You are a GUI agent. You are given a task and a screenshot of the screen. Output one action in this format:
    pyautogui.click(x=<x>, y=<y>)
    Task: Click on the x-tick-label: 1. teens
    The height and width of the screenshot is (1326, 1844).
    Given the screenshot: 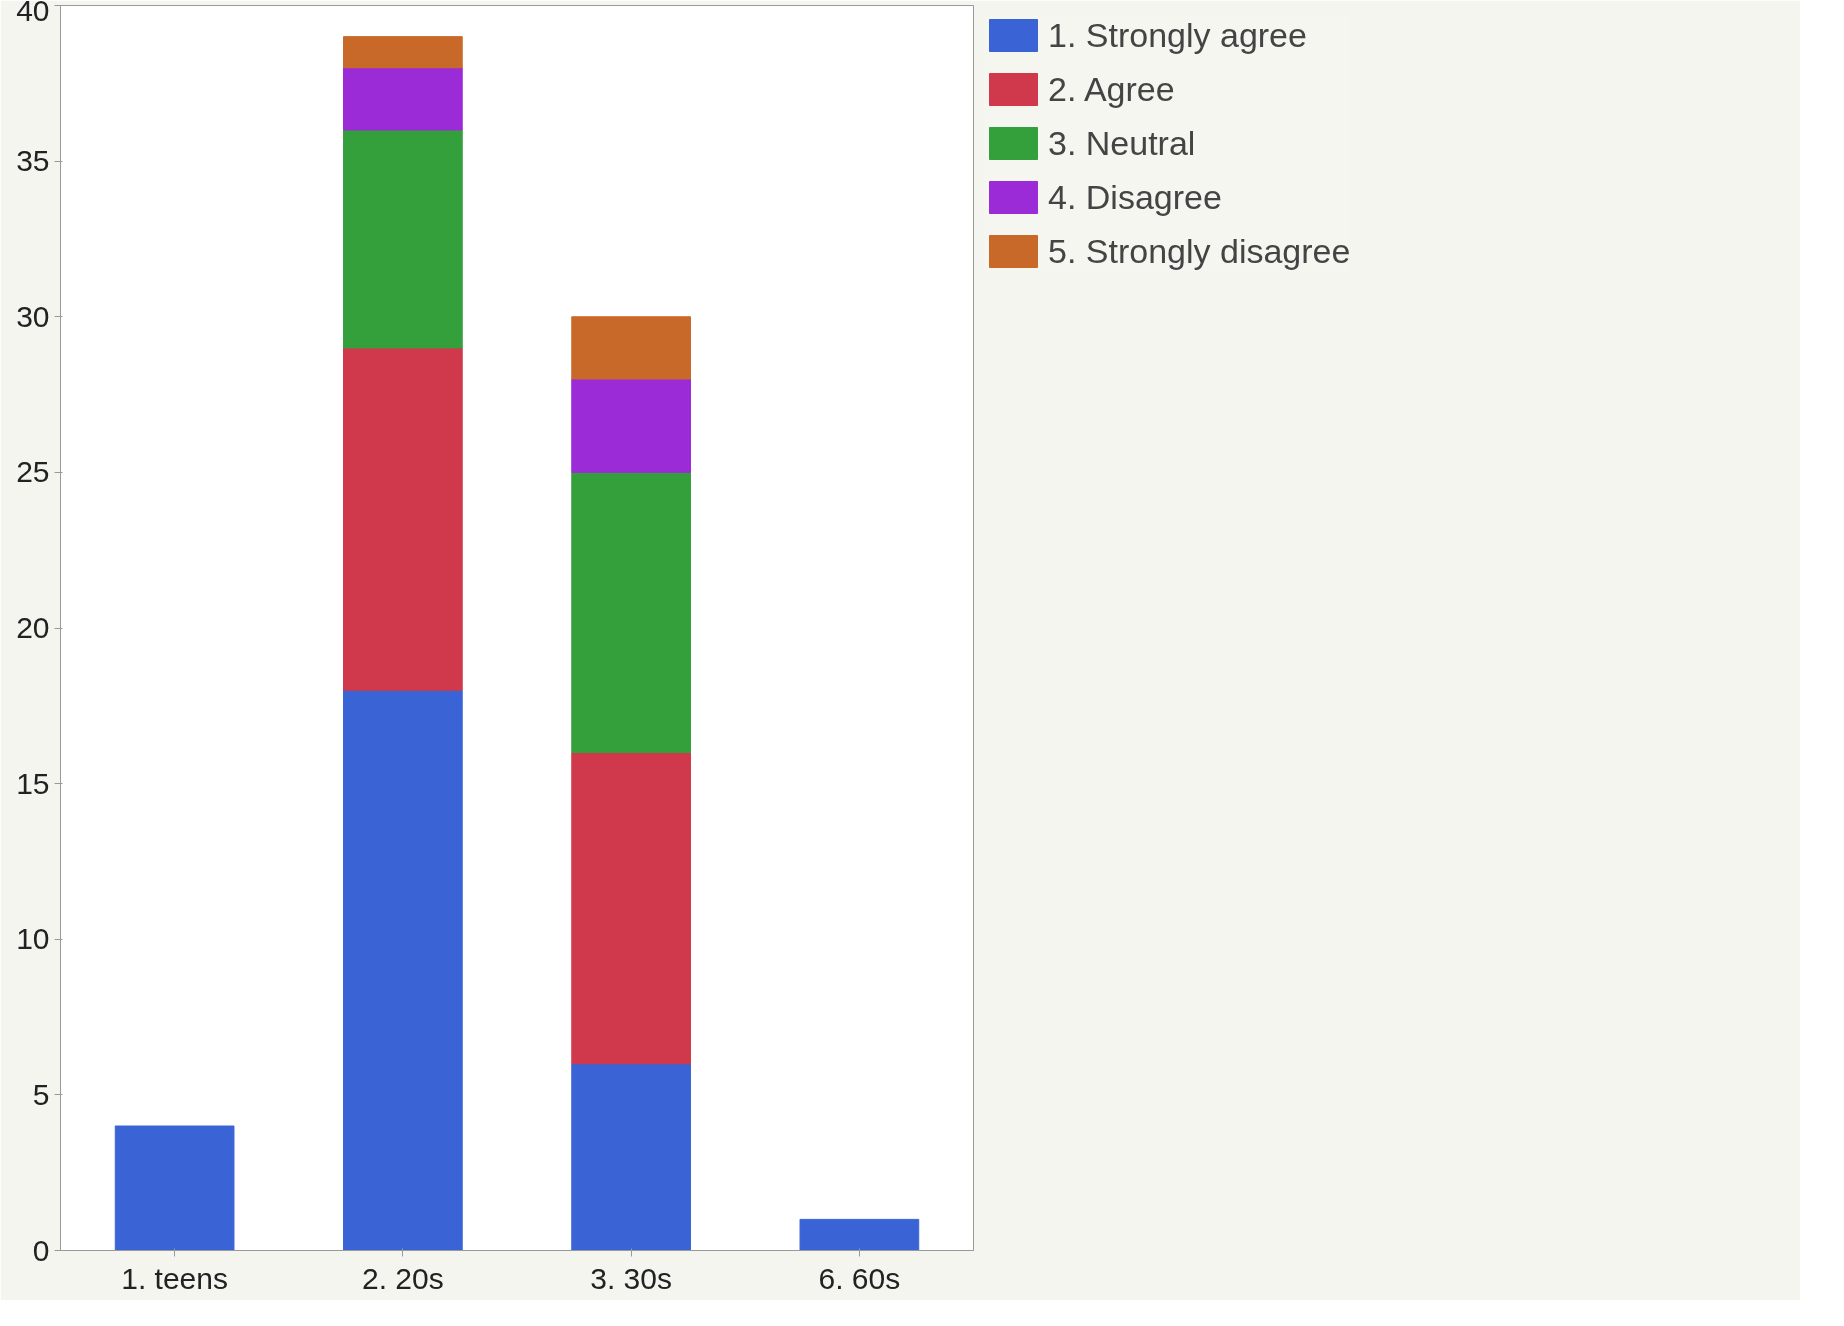 What is the action you would take?
    pyautogui.click(x=174, y=1278)
    